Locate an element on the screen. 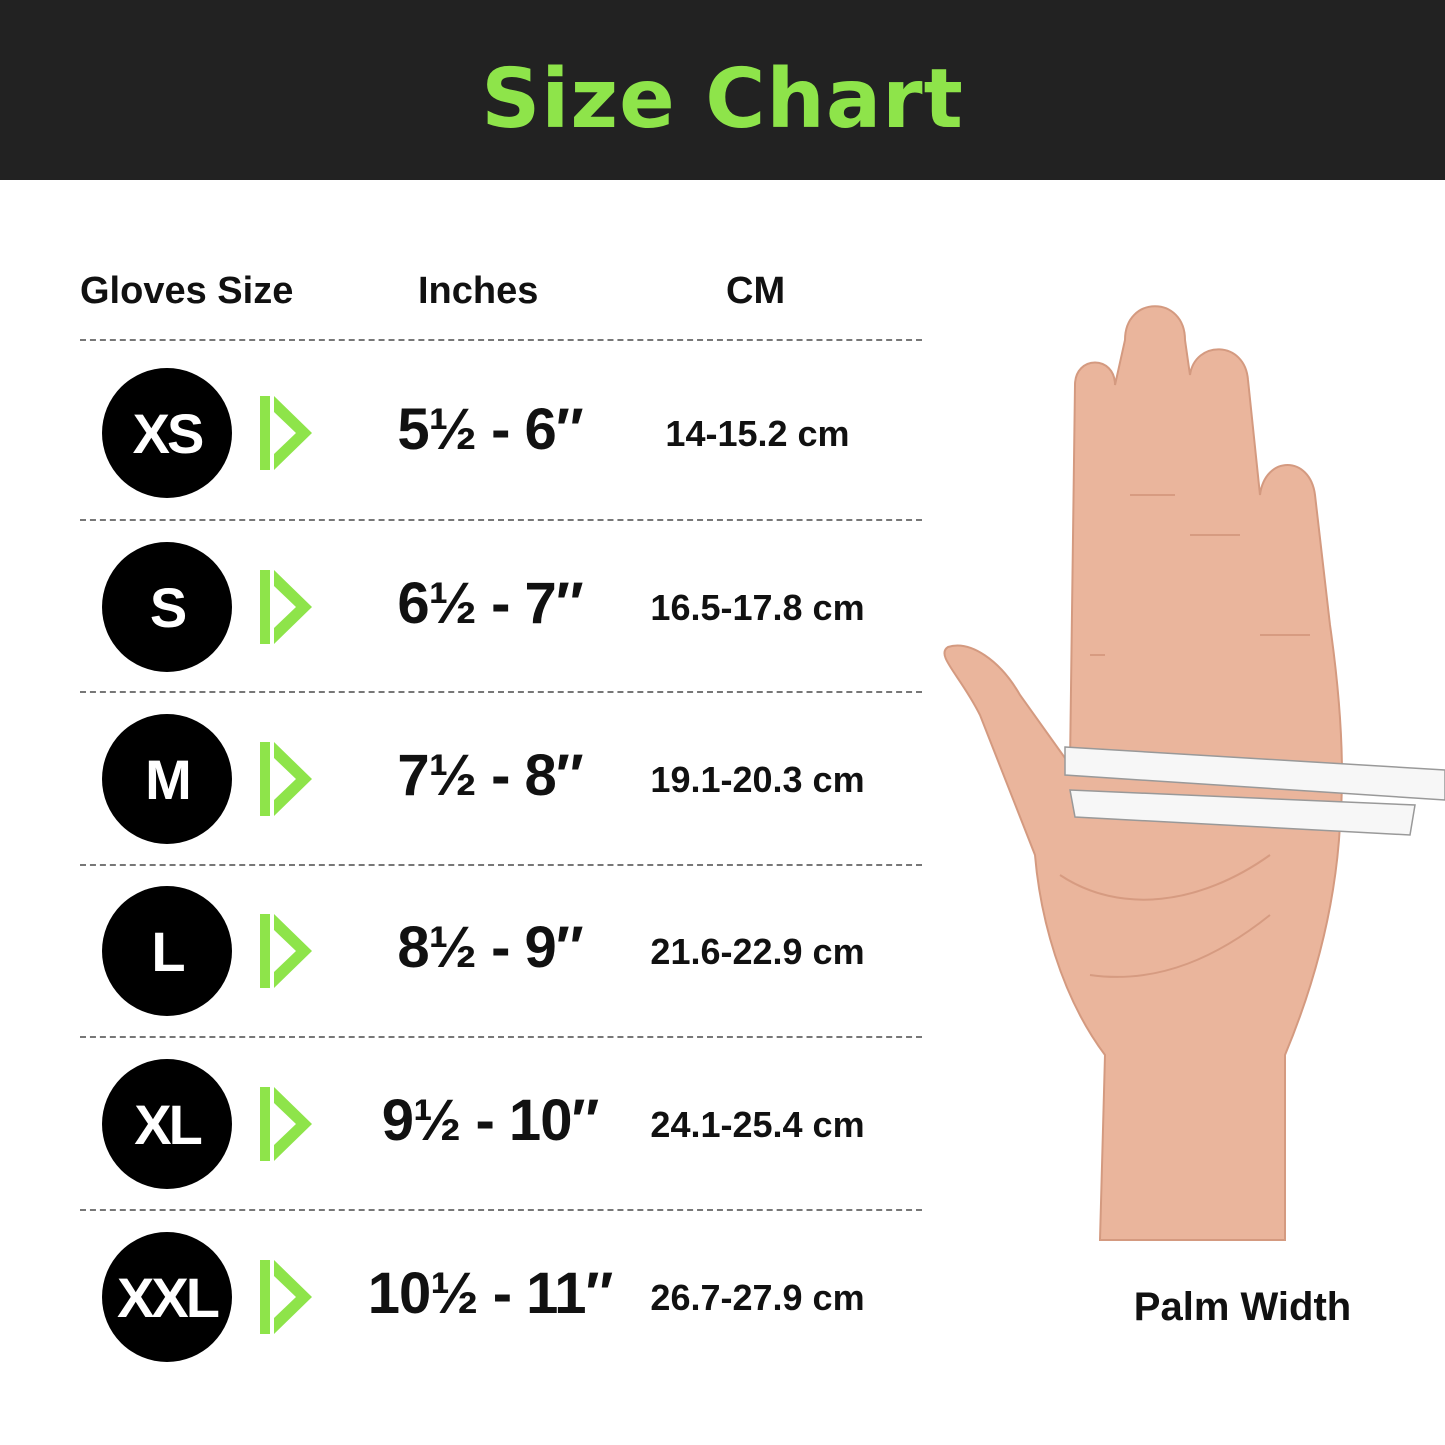  size-row: S 6½ - 7″ 16.5-17.8 cm is located at coordinates (470, 607).